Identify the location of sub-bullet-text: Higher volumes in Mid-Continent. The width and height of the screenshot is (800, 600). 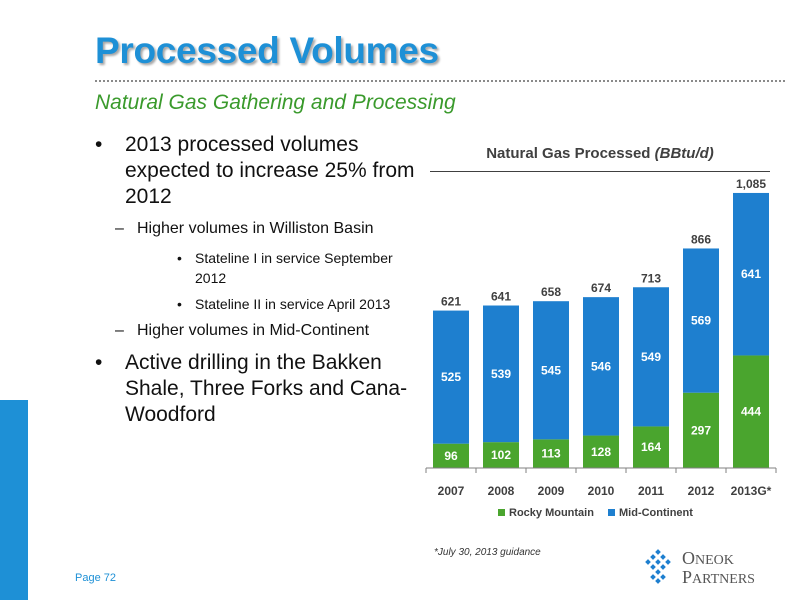
(253, 330).